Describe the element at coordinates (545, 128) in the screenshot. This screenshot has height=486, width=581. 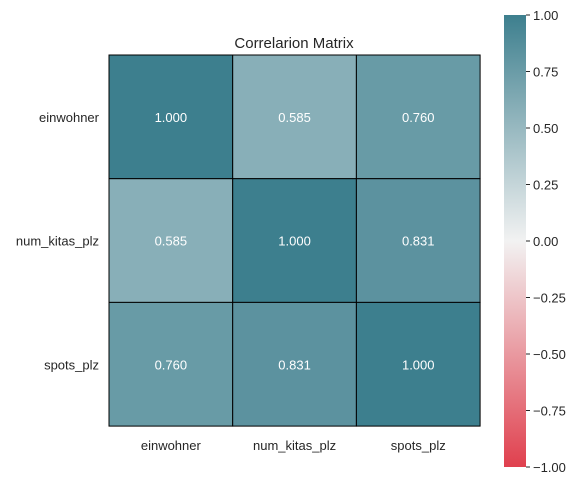
I see `colorbar-tick-label: 0.50` at that location.